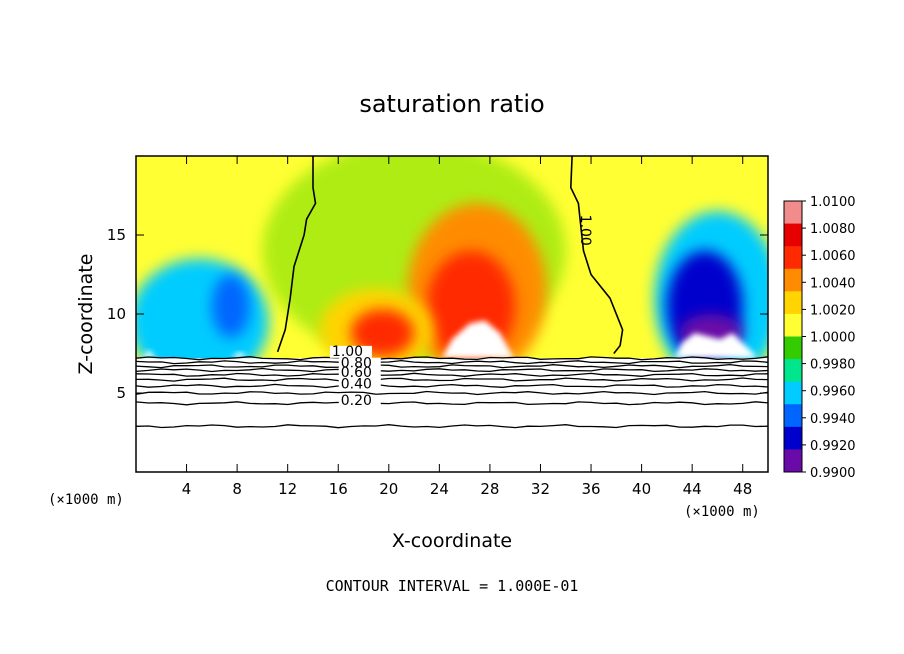 This screenshot has width=904, height=654. Describe the element at coordinates (356, 401) in the screenshot. I see `contour-label: 0.20` at that location.